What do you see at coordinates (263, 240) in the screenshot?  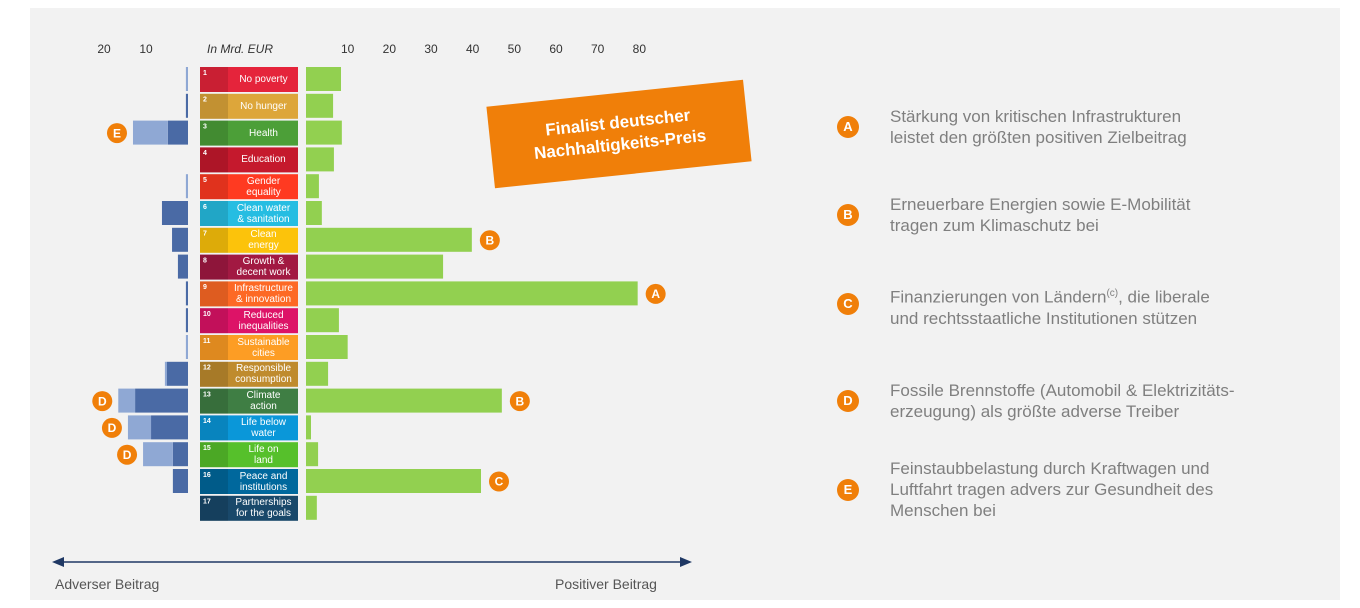 I see `category-label: Clean energy` at bounding box center [263, 240].